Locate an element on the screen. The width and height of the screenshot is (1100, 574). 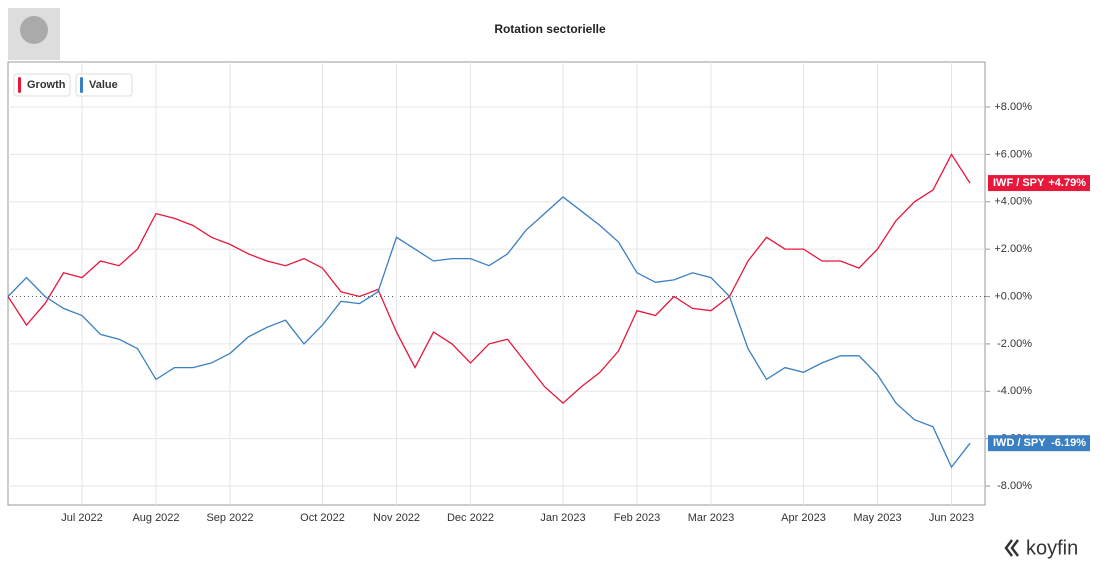
x-tick-label: Nov 2022 is located at coordinates (396, 518).